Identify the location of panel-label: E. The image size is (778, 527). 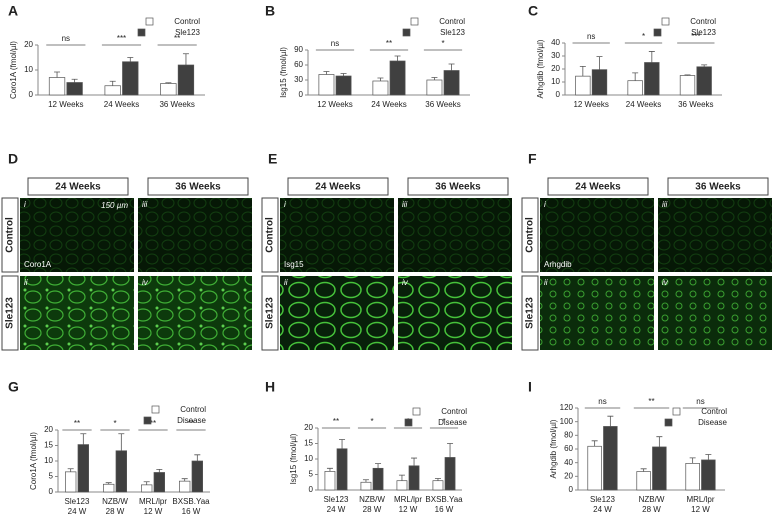
(272, 159).